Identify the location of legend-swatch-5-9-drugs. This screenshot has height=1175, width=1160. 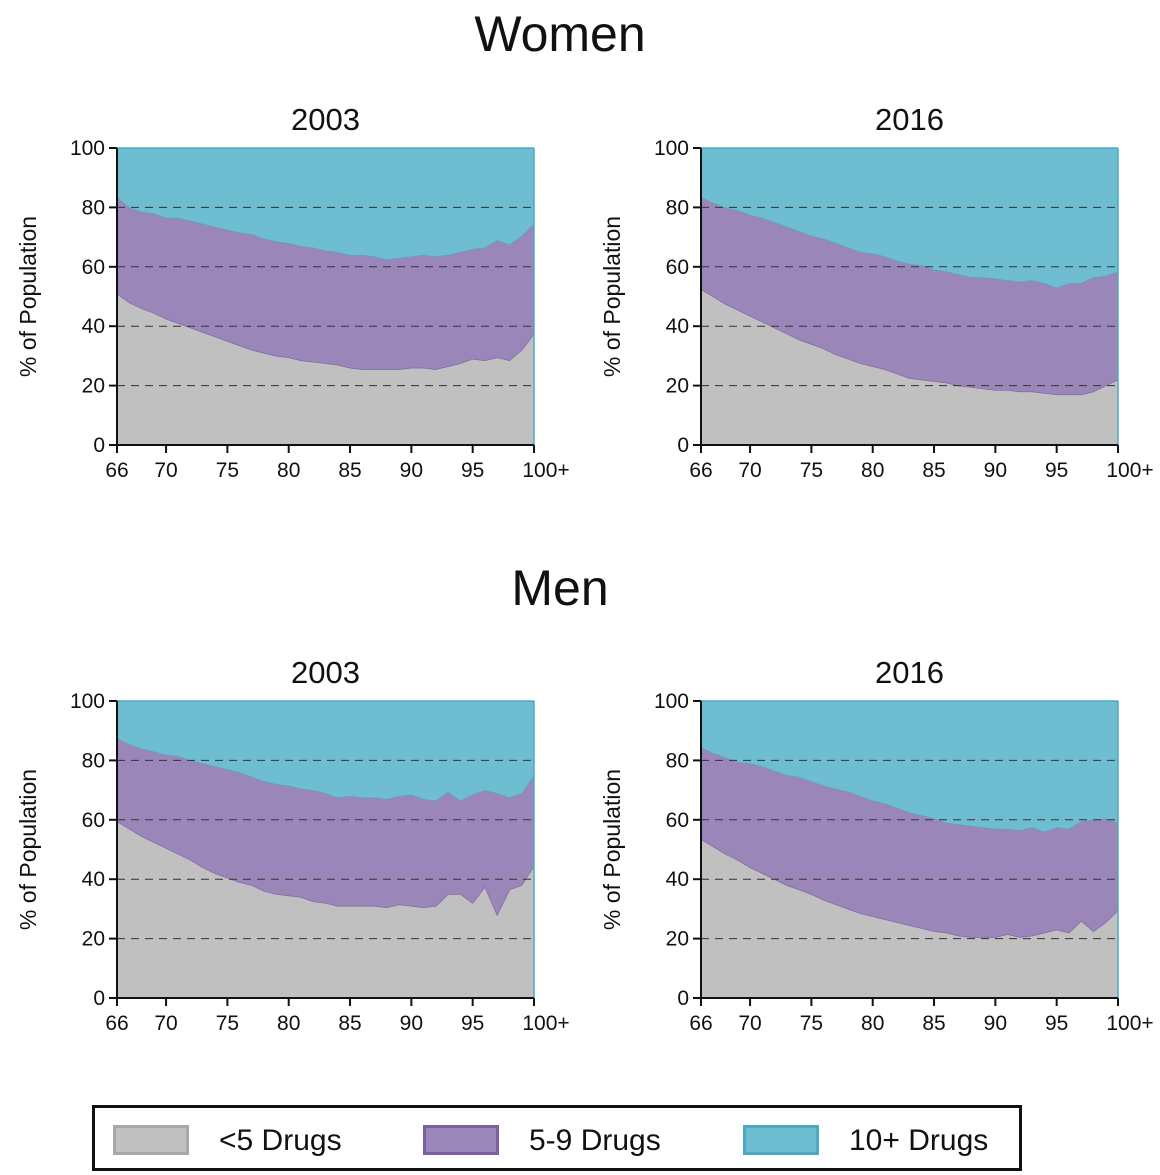
(461, 1140).